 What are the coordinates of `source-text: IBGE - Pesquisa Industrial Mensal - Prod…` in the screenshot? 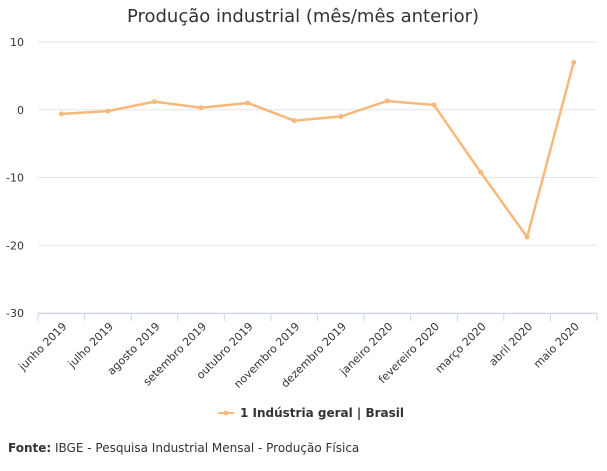 It's located at (205, 448).